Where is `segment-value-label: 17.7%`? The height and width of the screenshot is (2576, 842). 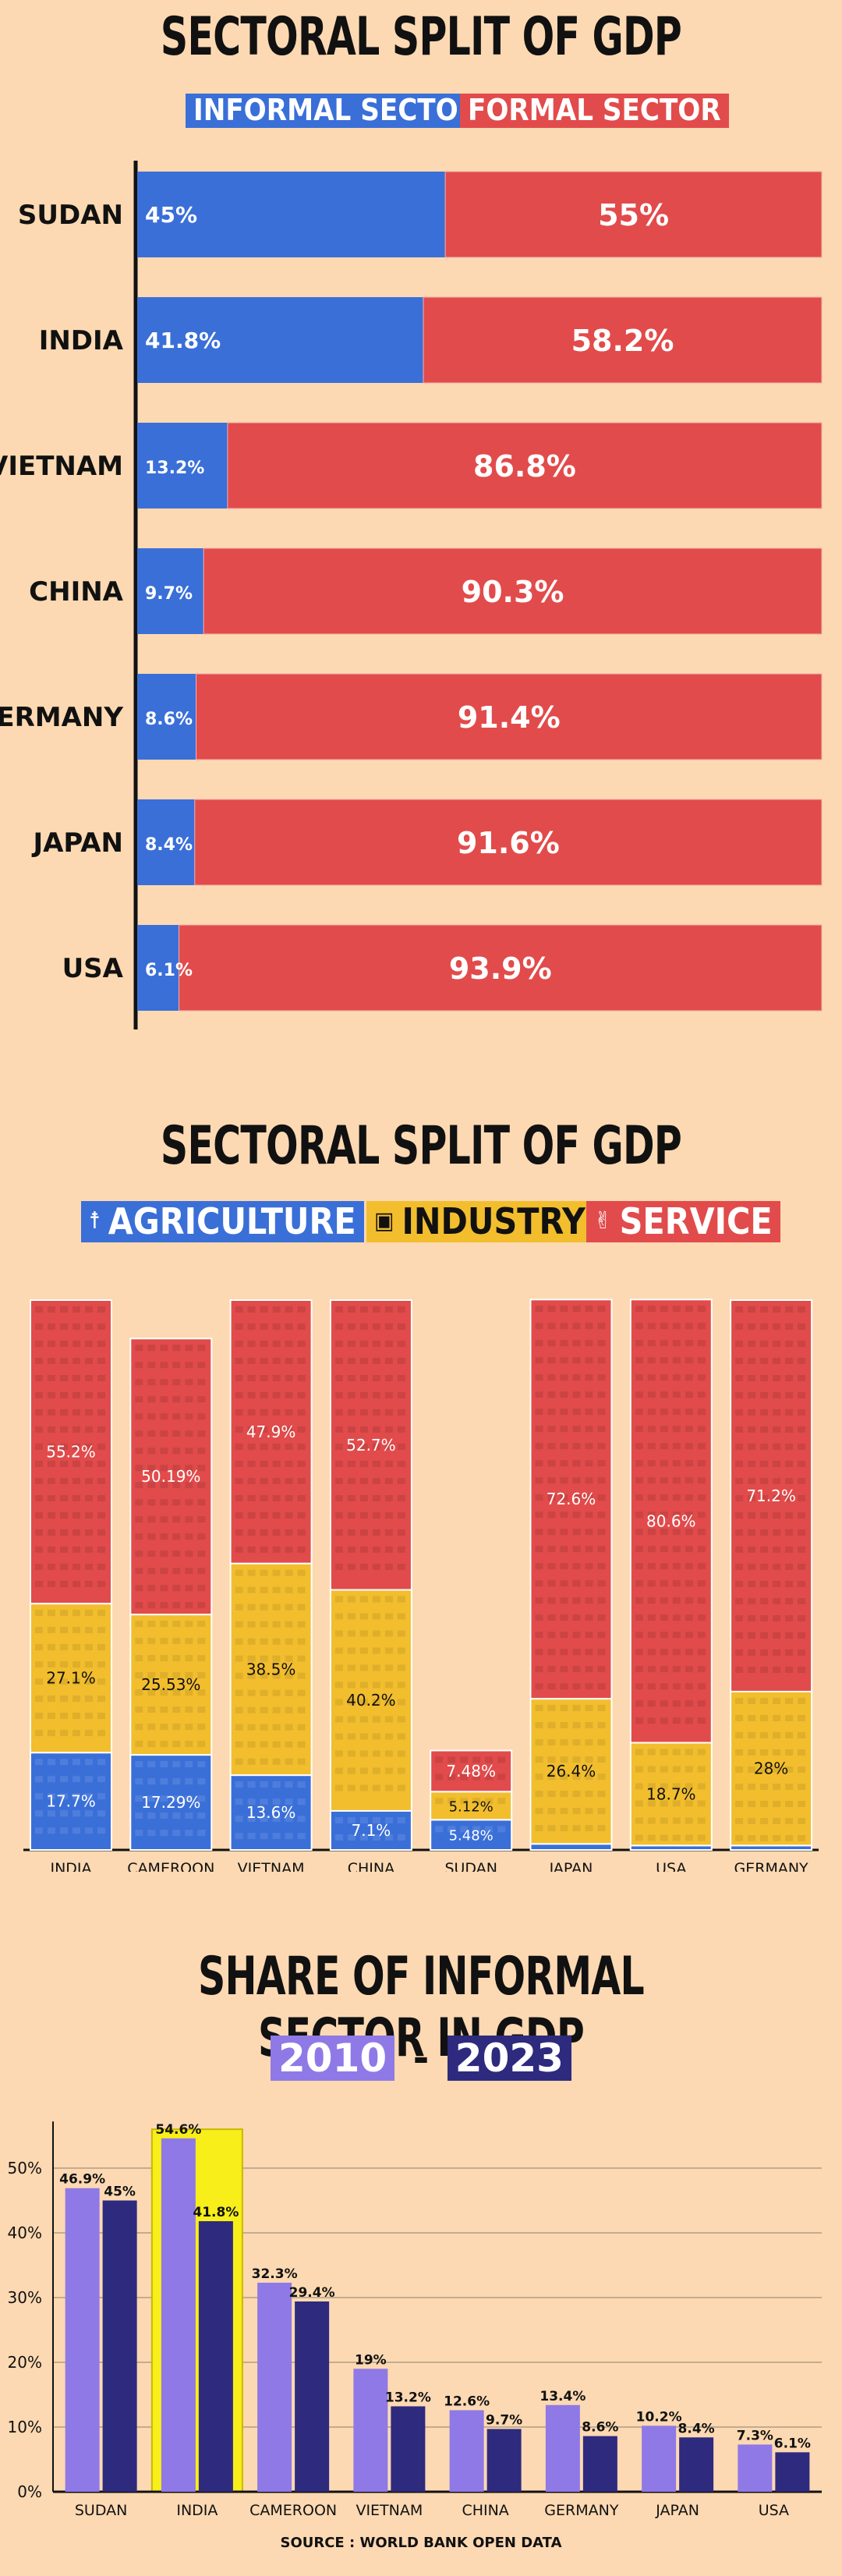 segment-value-label: 17.7% is located at coordinates (71, 1802).